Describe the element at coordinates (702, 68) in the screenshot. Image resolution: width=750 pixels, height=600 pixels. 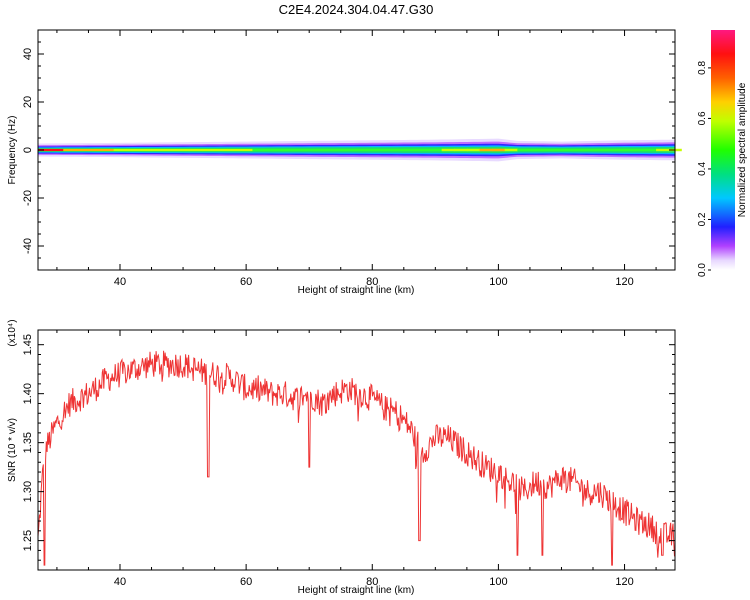
I see `colorbar-tick-label: 0.8` at that location.